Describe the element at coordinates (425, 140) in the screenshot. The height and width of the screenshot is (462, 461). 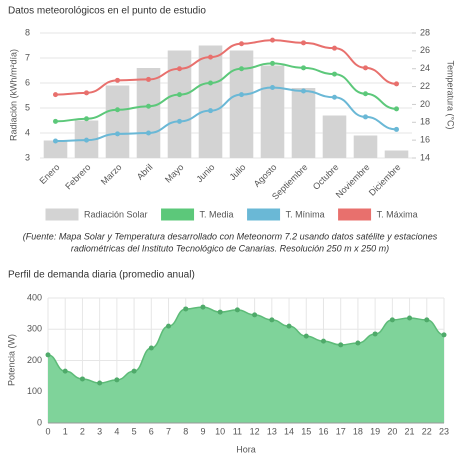
I see `y2-tick-label: 16` at that location.